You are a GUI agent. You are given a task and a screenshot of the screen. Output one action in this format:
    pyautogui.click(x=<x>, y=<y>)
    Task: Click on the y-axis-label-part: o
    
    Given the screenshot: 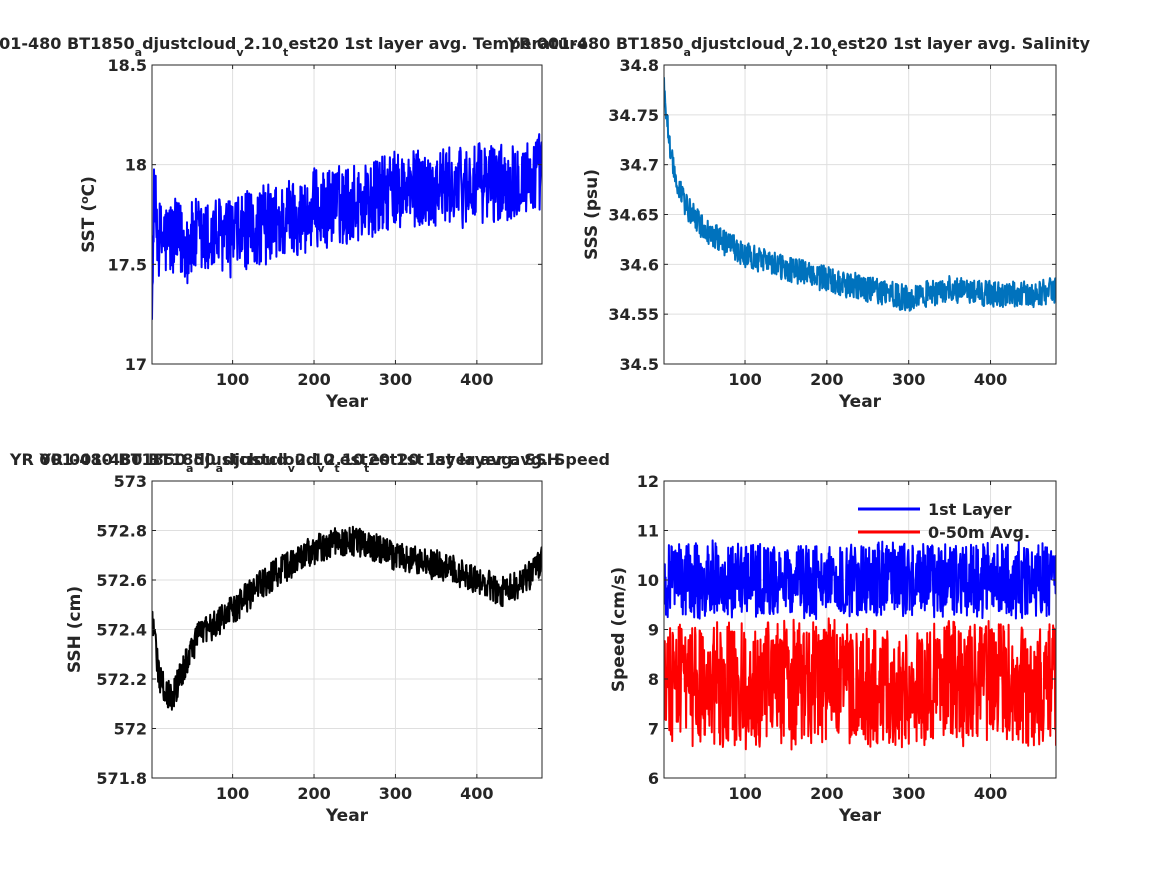 What is the action you would take?
    pyautogui.click(x=84, y=200)
    